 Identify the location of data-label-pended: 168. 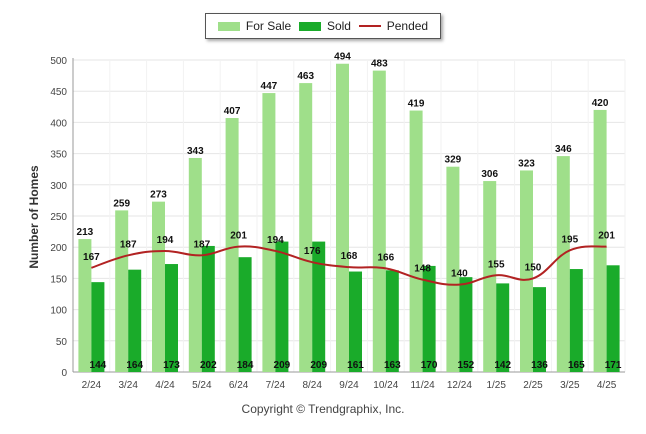
(349, 256).